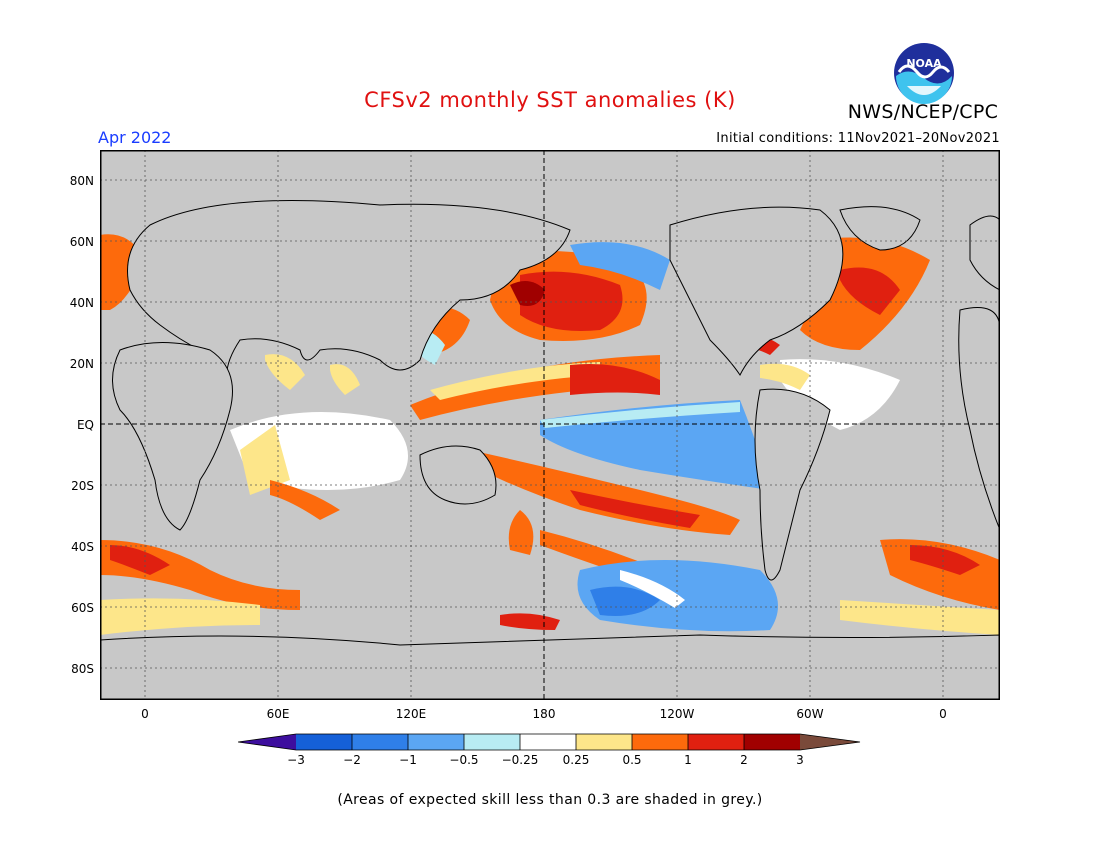 Image resolution: width=1100 pixels, height=850 pixels. What do you see at coordinates (920, 617) in the screenshot?
I see `anomaly-southern-ocean-weak-warm-east` at bounding box center [920, 617].